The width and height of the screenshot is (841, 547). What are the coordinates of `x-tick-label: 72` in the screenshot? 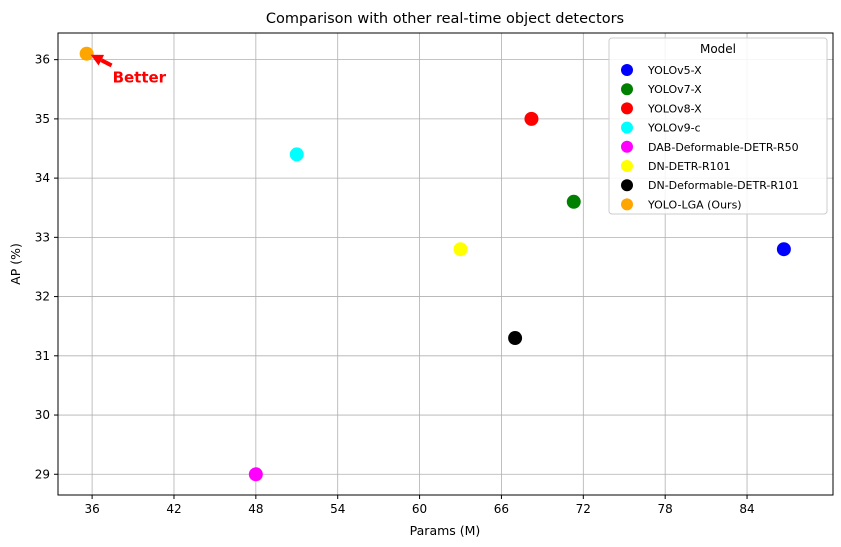 It's located at (583, 509).